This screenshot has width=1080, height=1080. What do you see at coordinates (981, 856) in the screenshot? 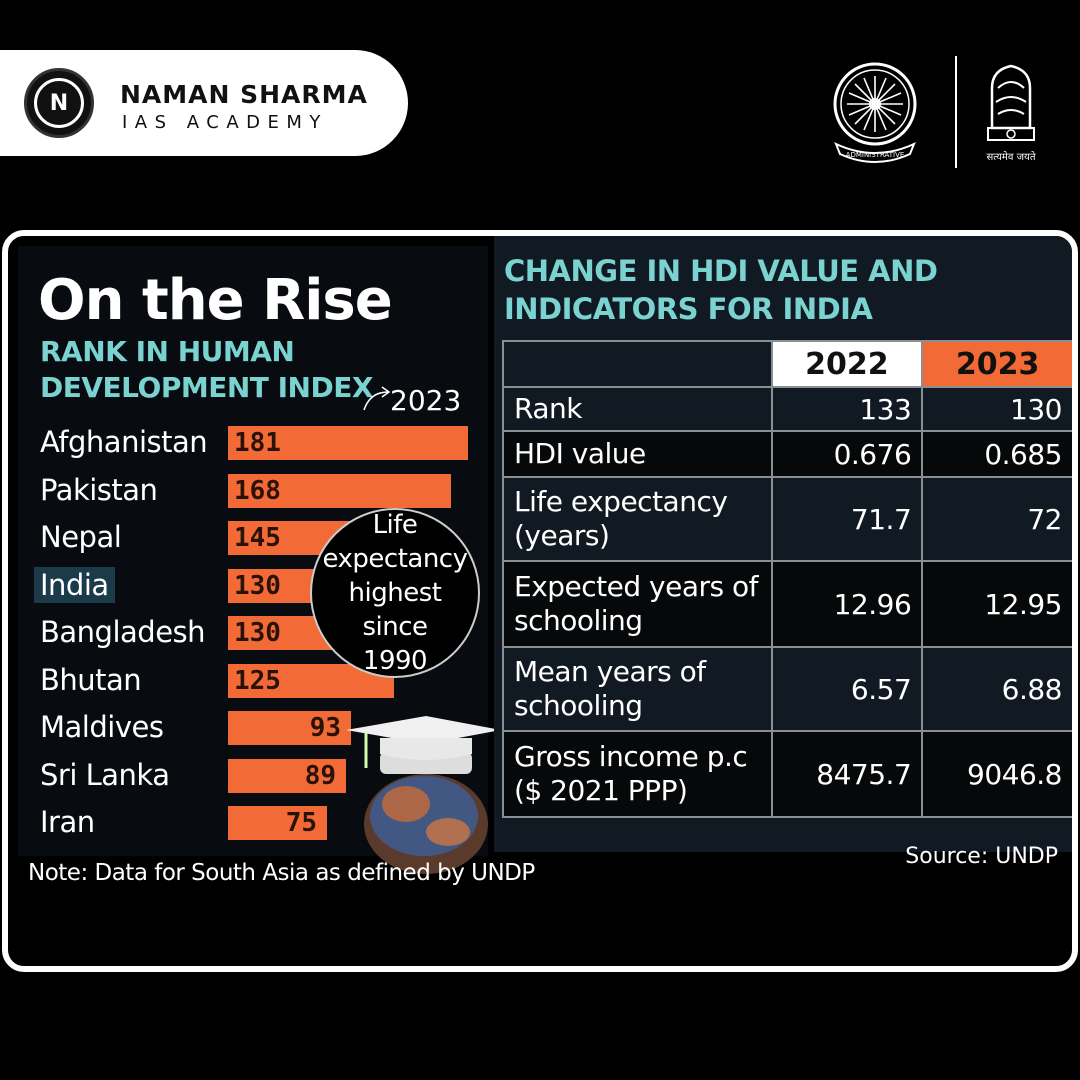
I see `source-credit: Source: UNDP` at bounding box center [981, 856].